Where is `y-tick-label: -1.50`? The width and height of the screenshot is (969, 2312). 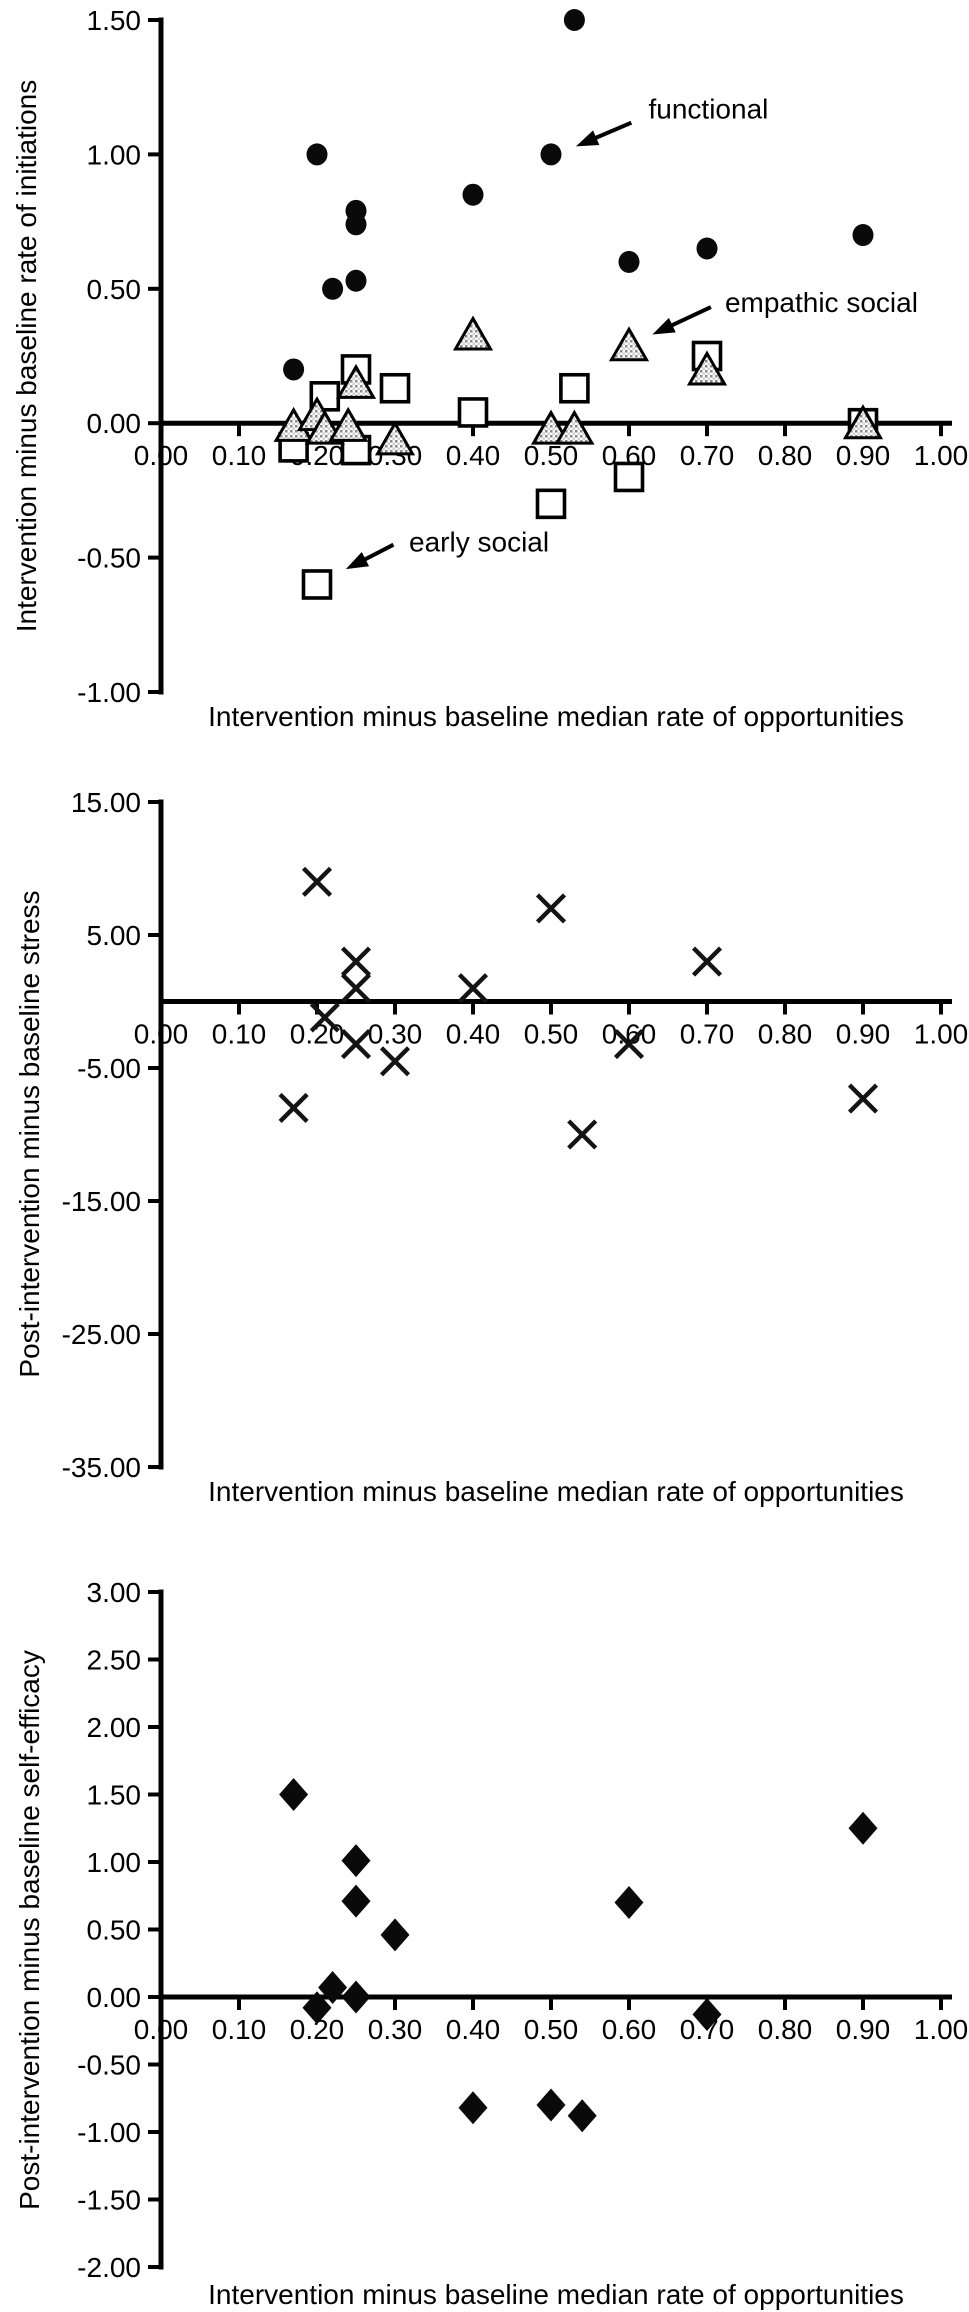
y-tick-label: -1.50 is located at coordinates (109, 2200).